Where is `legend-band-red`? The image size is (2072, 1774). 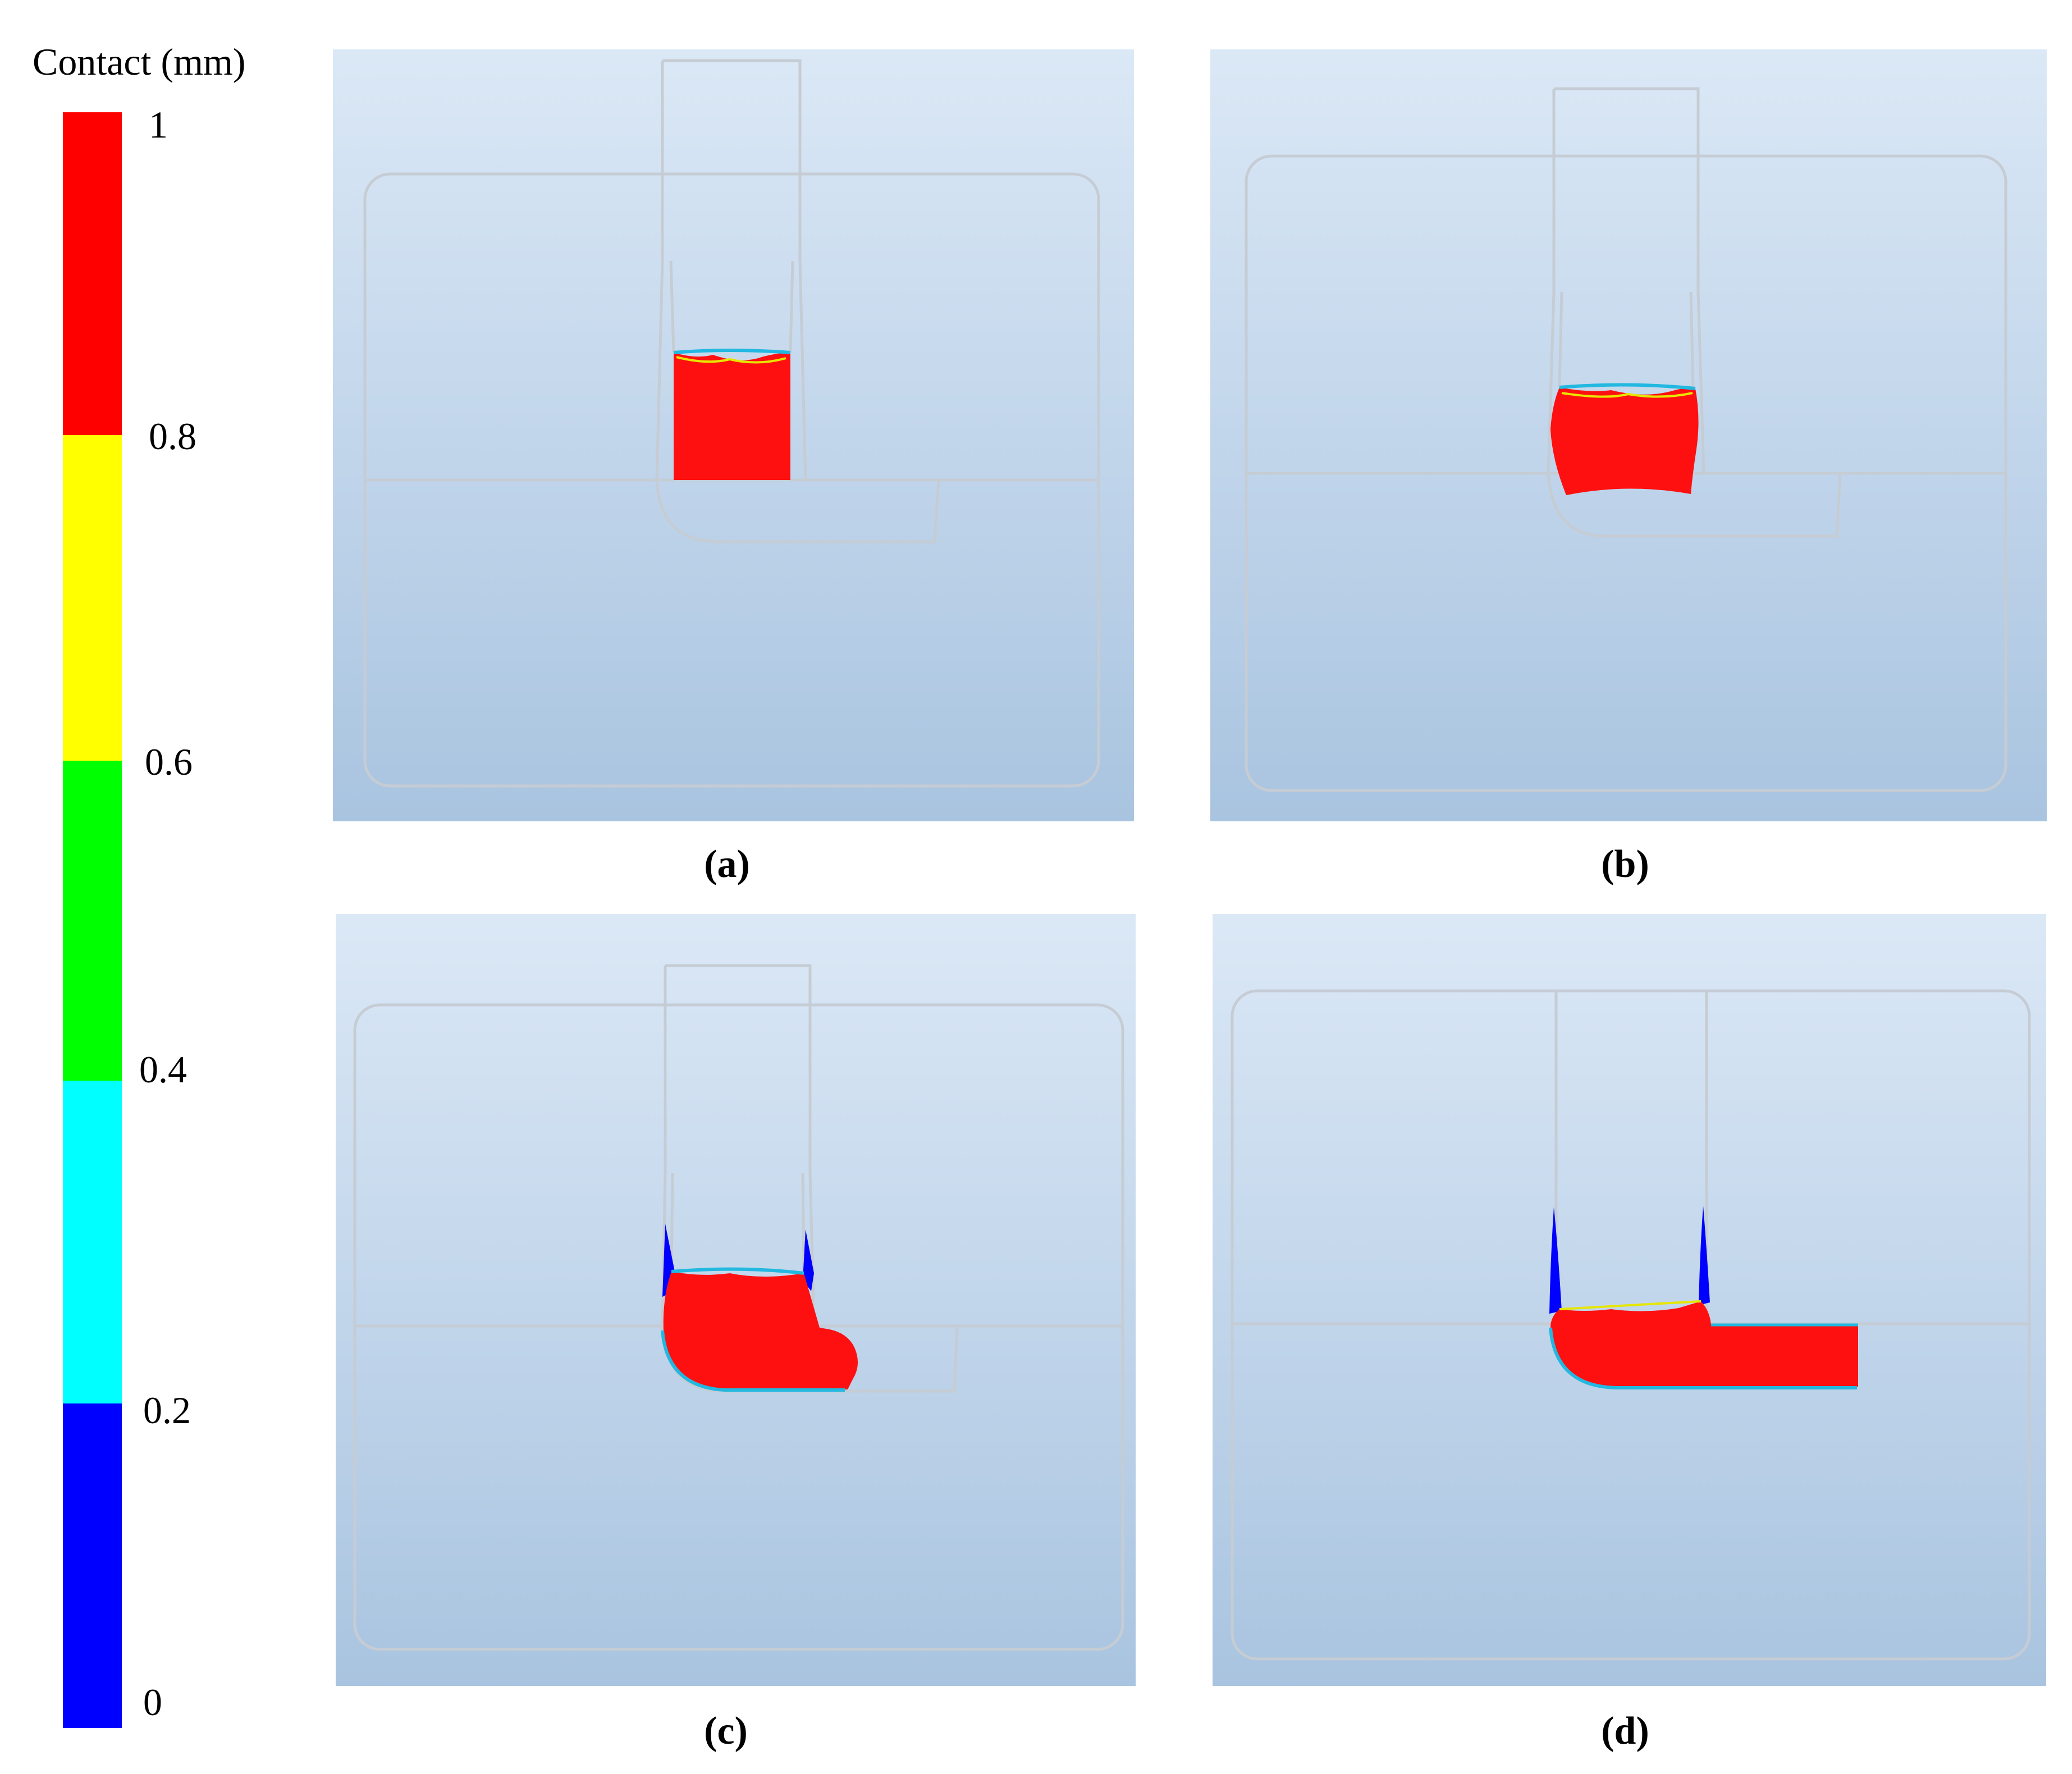
legend-band-red is located at coordinates (93, 274).